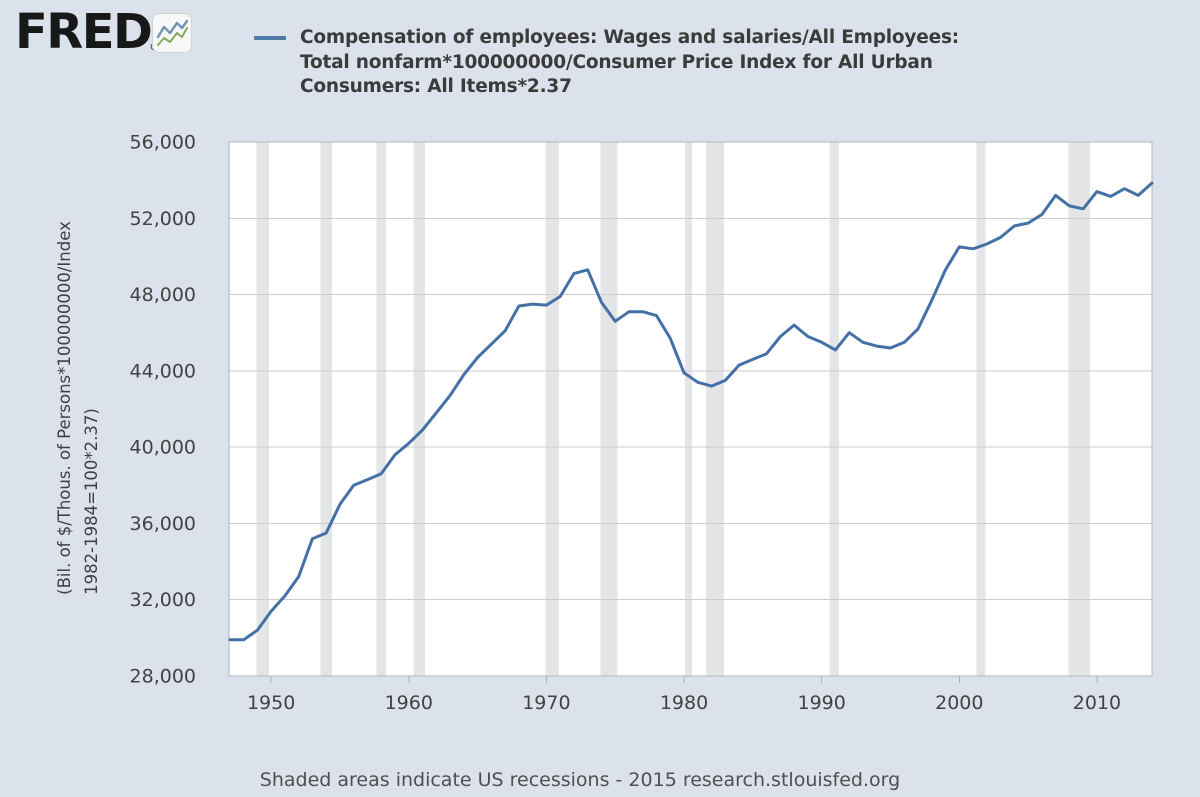 Image resolution: width=1200 pixels, height=797 pixels. What do you see at coordinates (821, 703) in the screenshot?
I see `x-tick-label: 1990` at bounding box center [821, 703].